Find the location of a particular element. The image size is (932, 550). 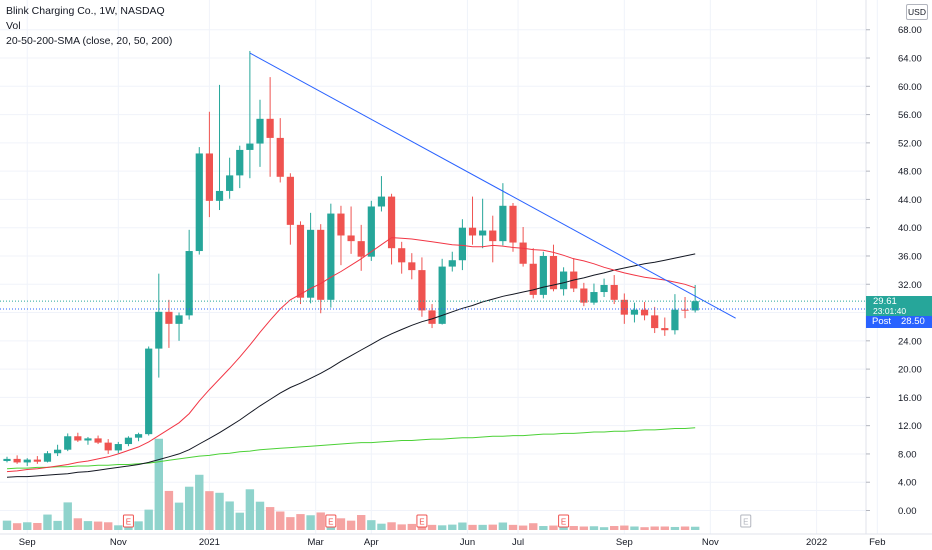

y-tick-label: 52.00 is located at coordinates (910, 143).